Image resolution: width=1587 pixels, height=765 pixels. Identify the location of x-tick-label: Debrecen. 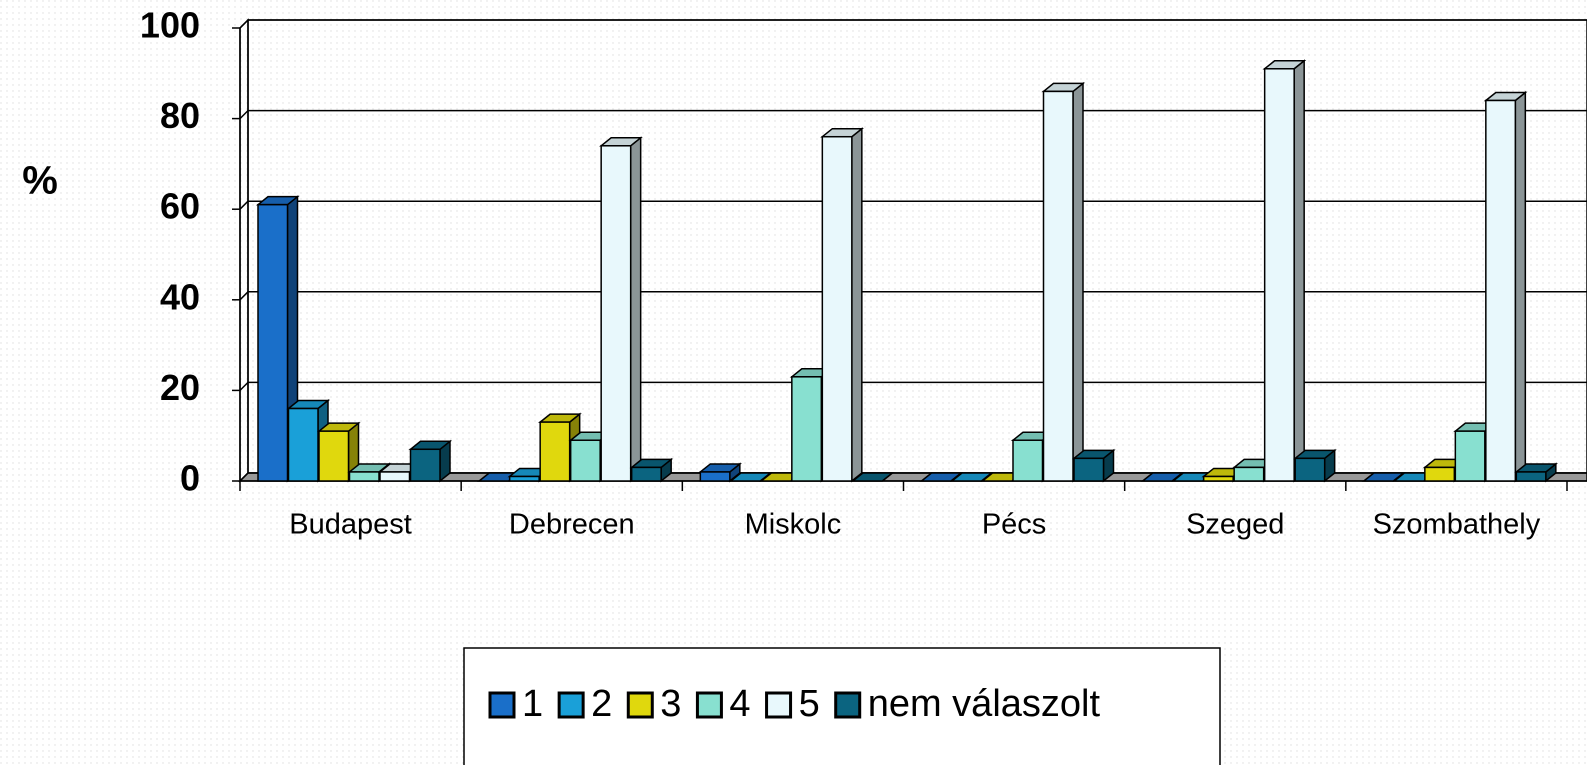
(572, 525).